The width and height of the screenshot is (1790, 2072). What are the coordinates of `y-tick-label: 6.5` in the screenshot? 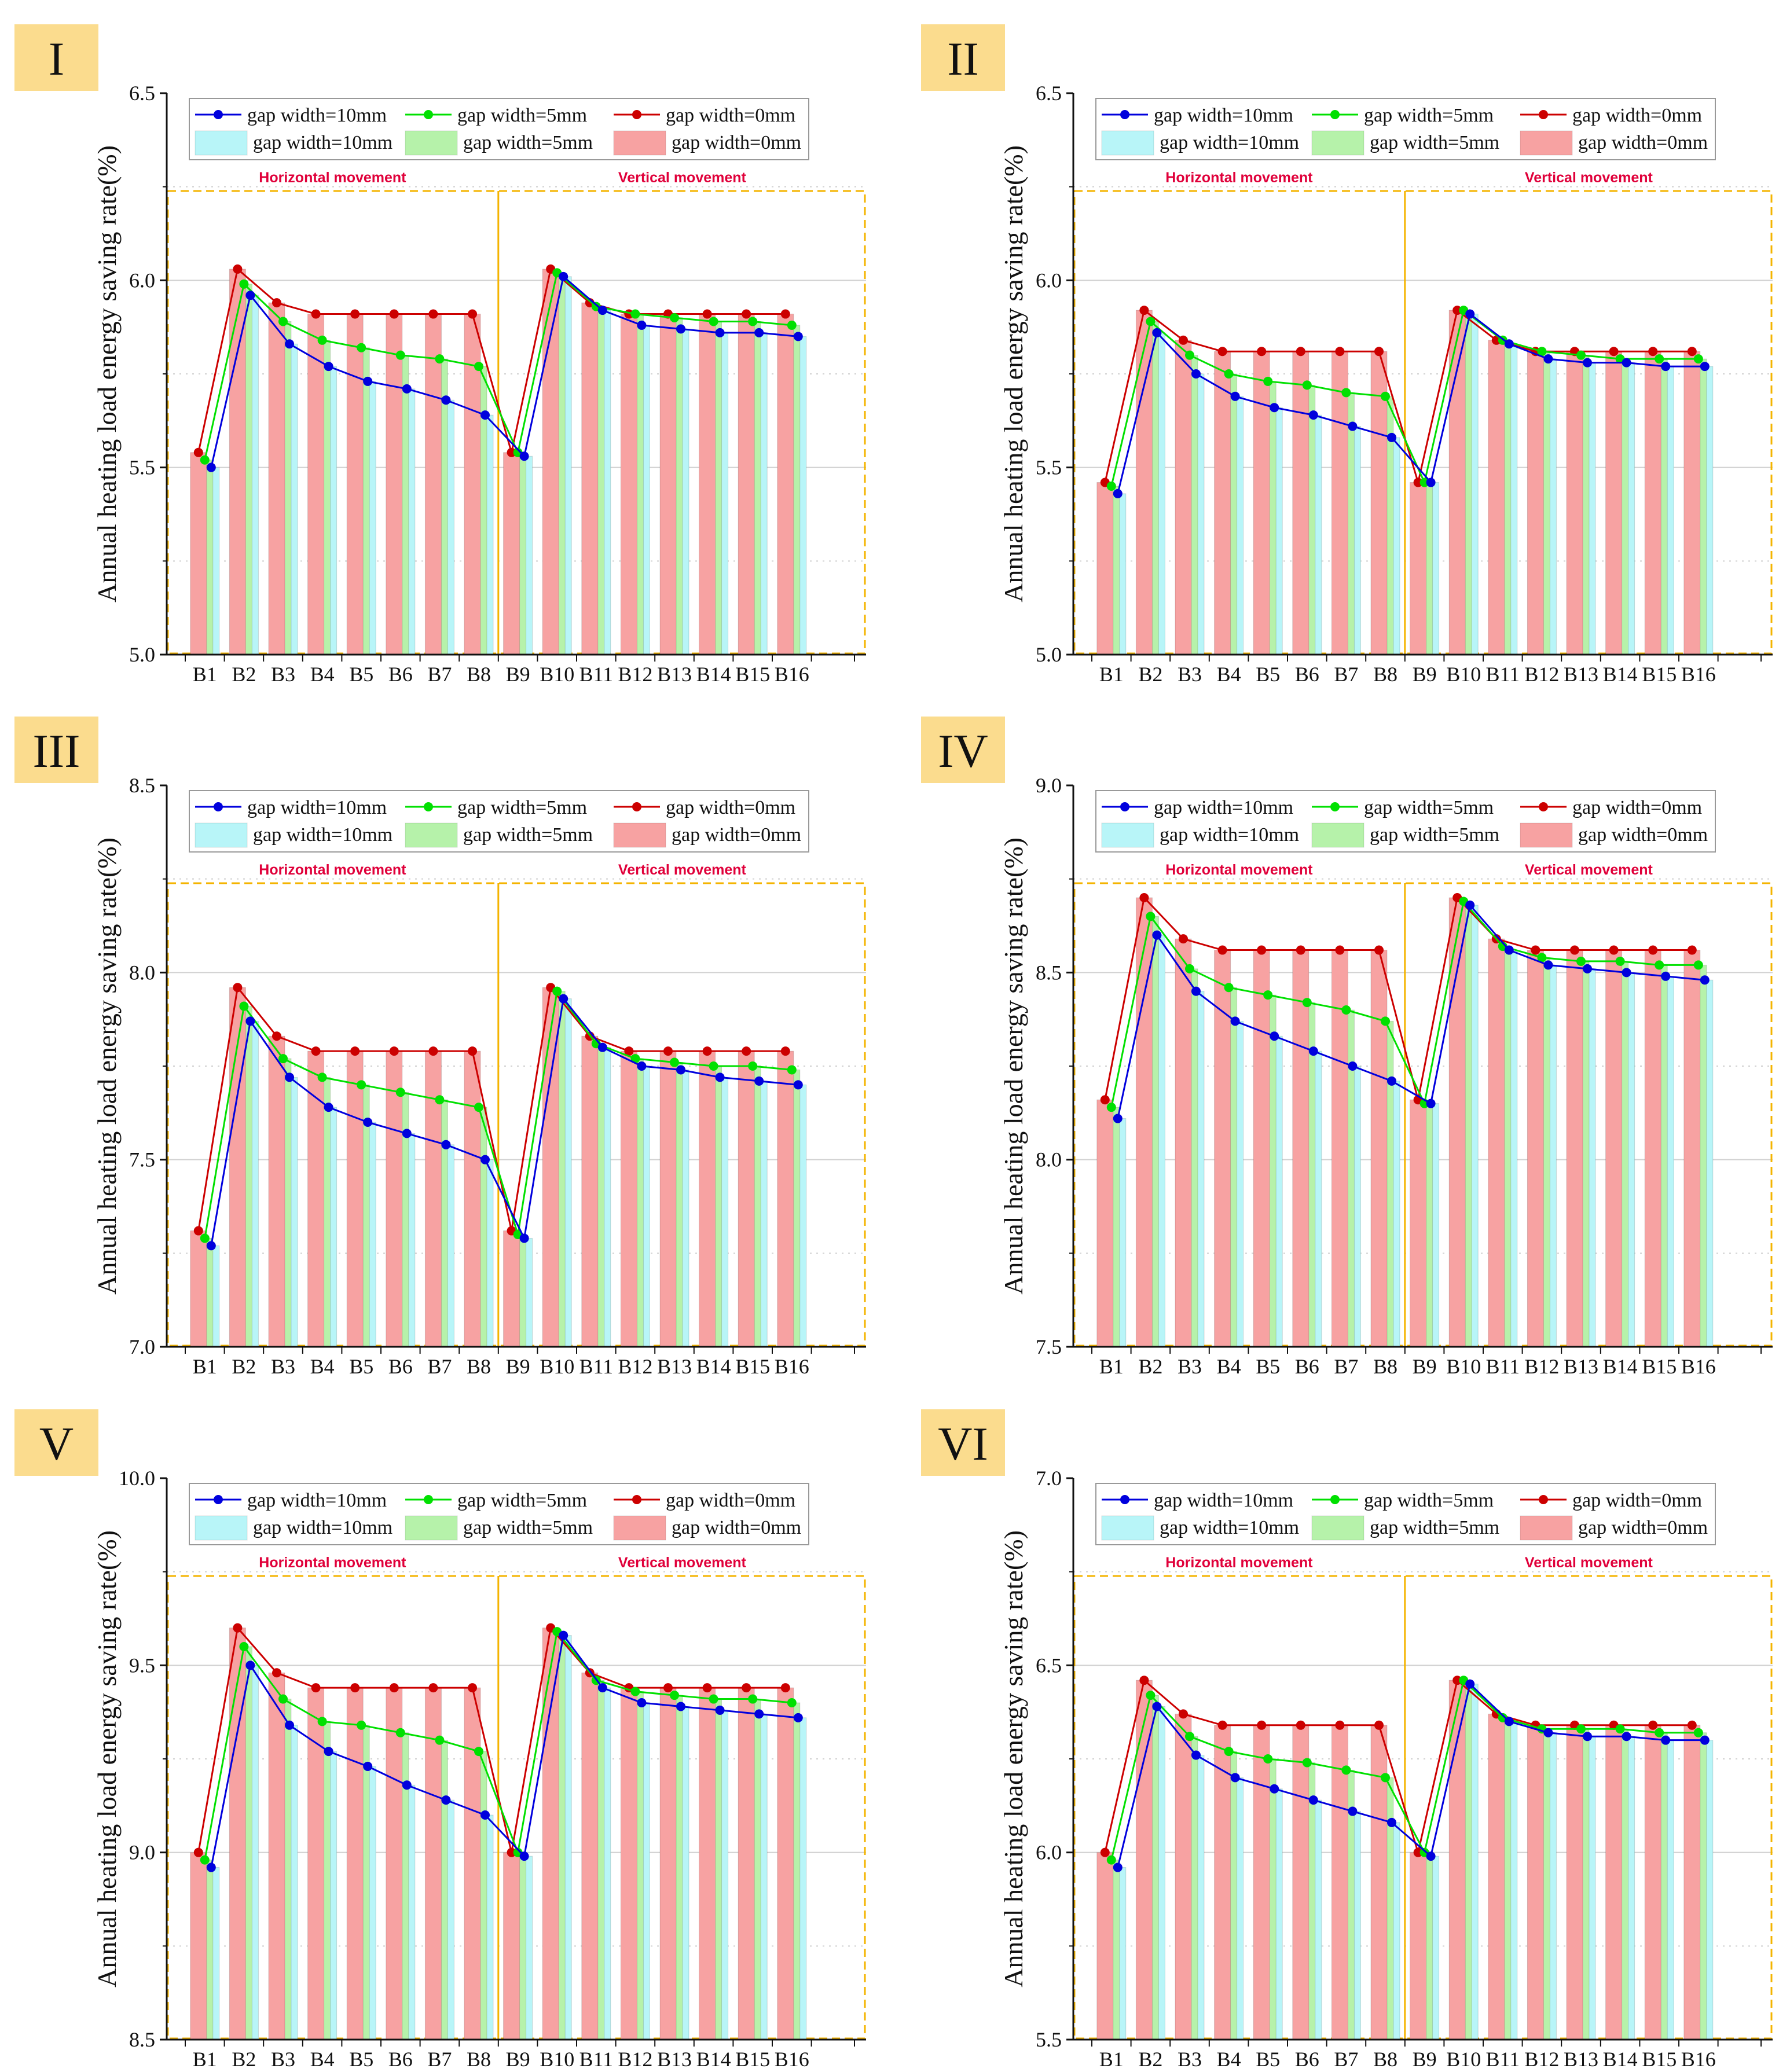 It's located at (142, 93).